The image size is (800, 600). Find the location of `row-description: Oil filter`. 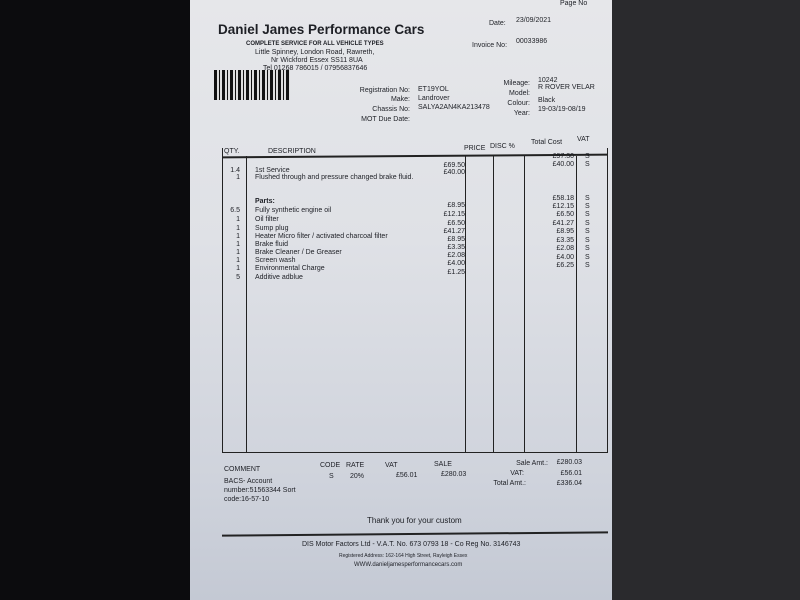

row-description: Oil filter is located at coordinates (267, 219).